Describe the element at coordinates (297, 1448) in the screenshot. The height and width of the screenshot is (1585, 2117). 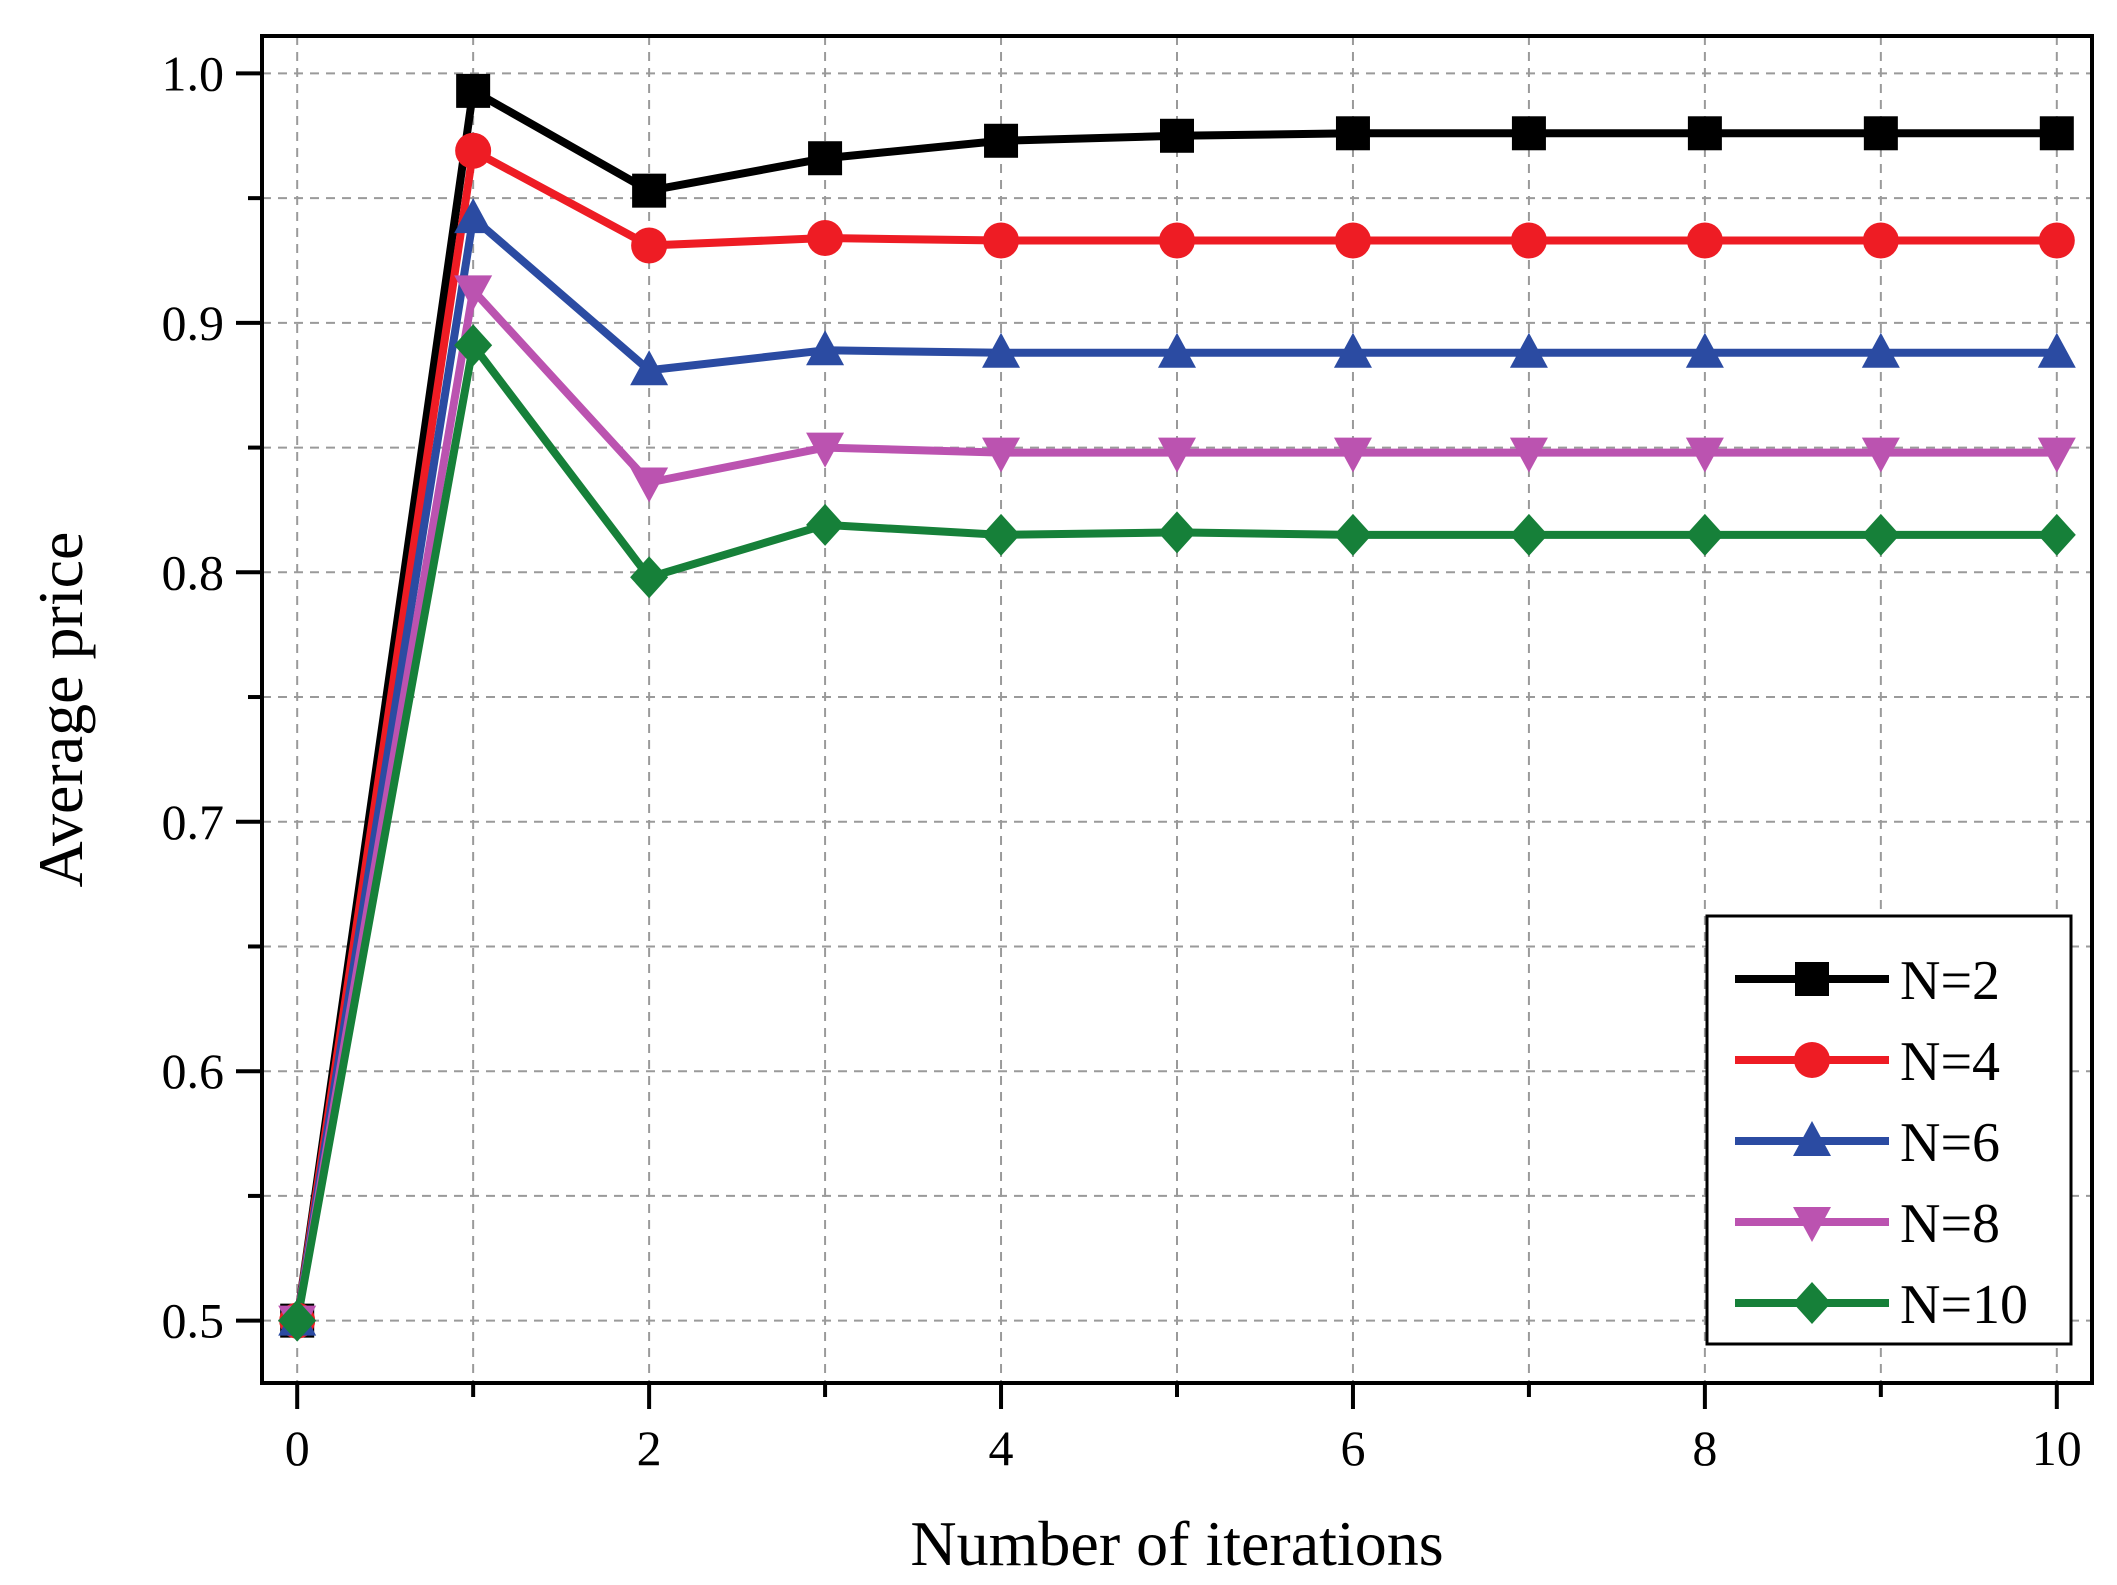
I see `x-tick-label: 0` at that location.